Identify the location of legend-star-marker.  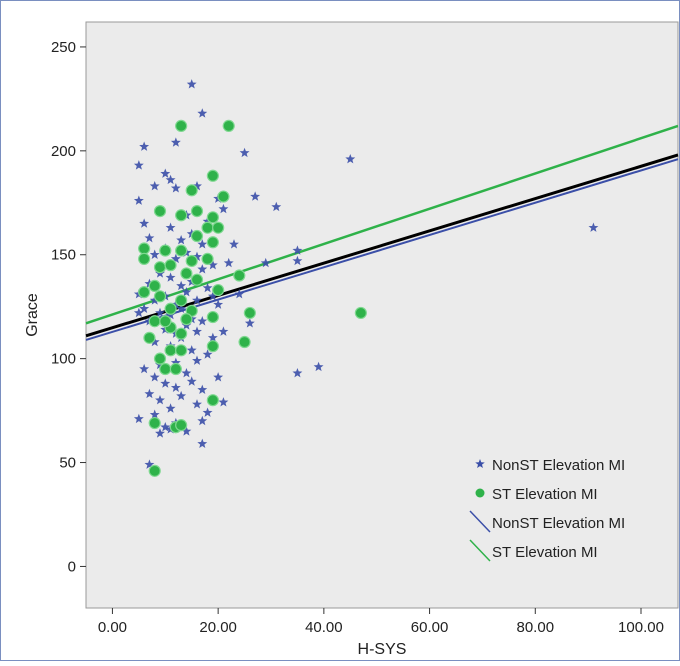
(480, 464).